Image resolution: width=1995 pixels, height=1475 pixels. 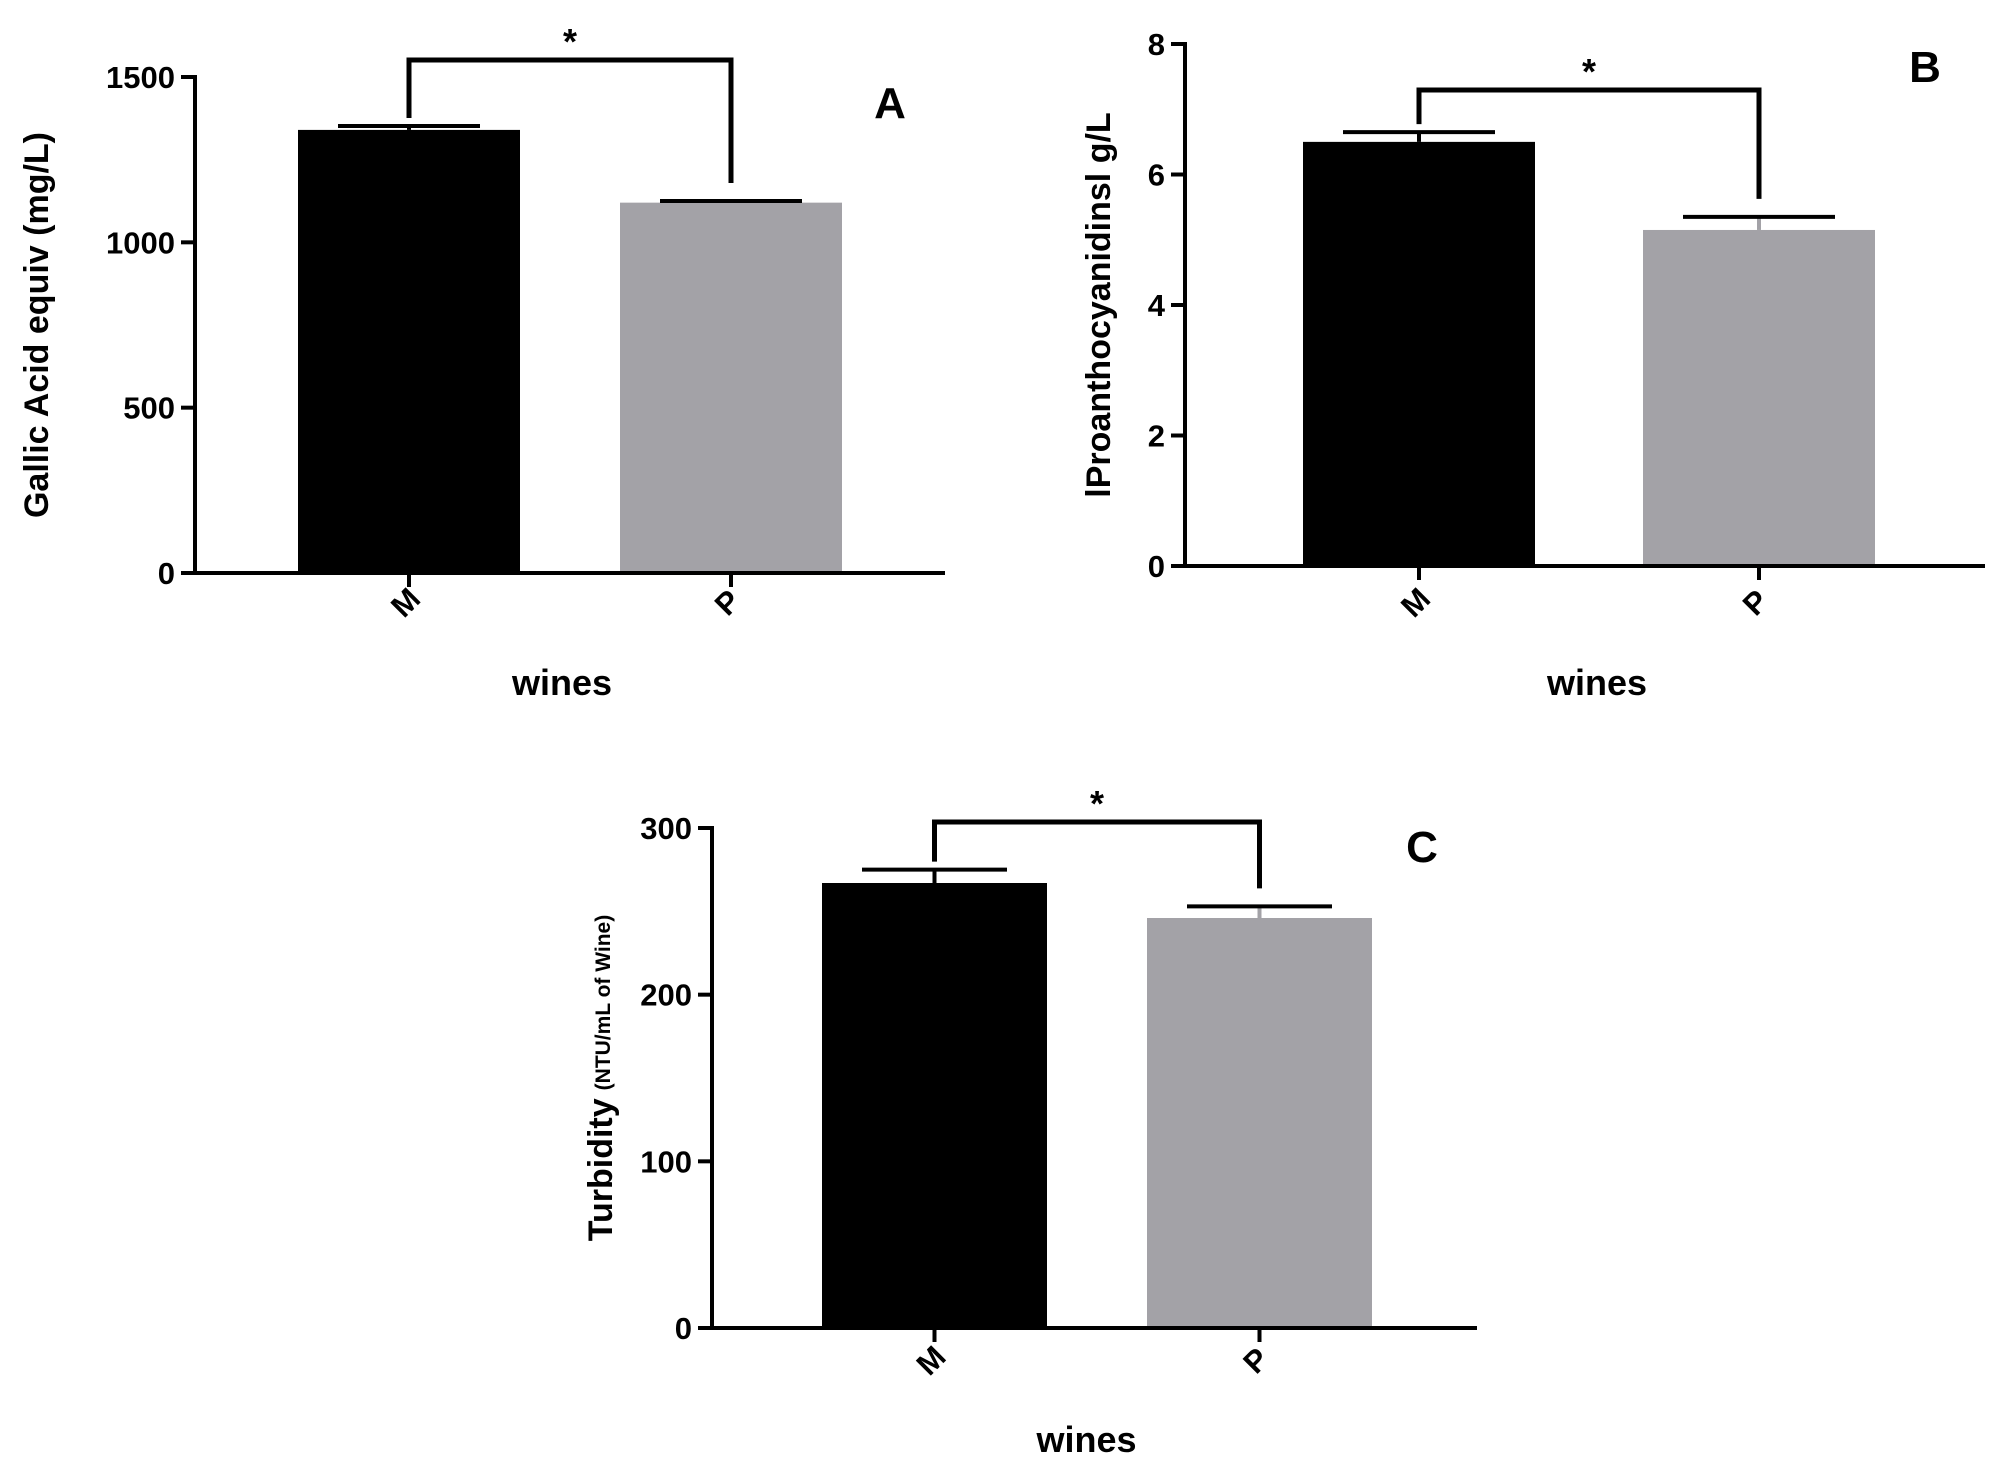 I want to click on y-tick-label: 4, so click(x=1157, y=305).